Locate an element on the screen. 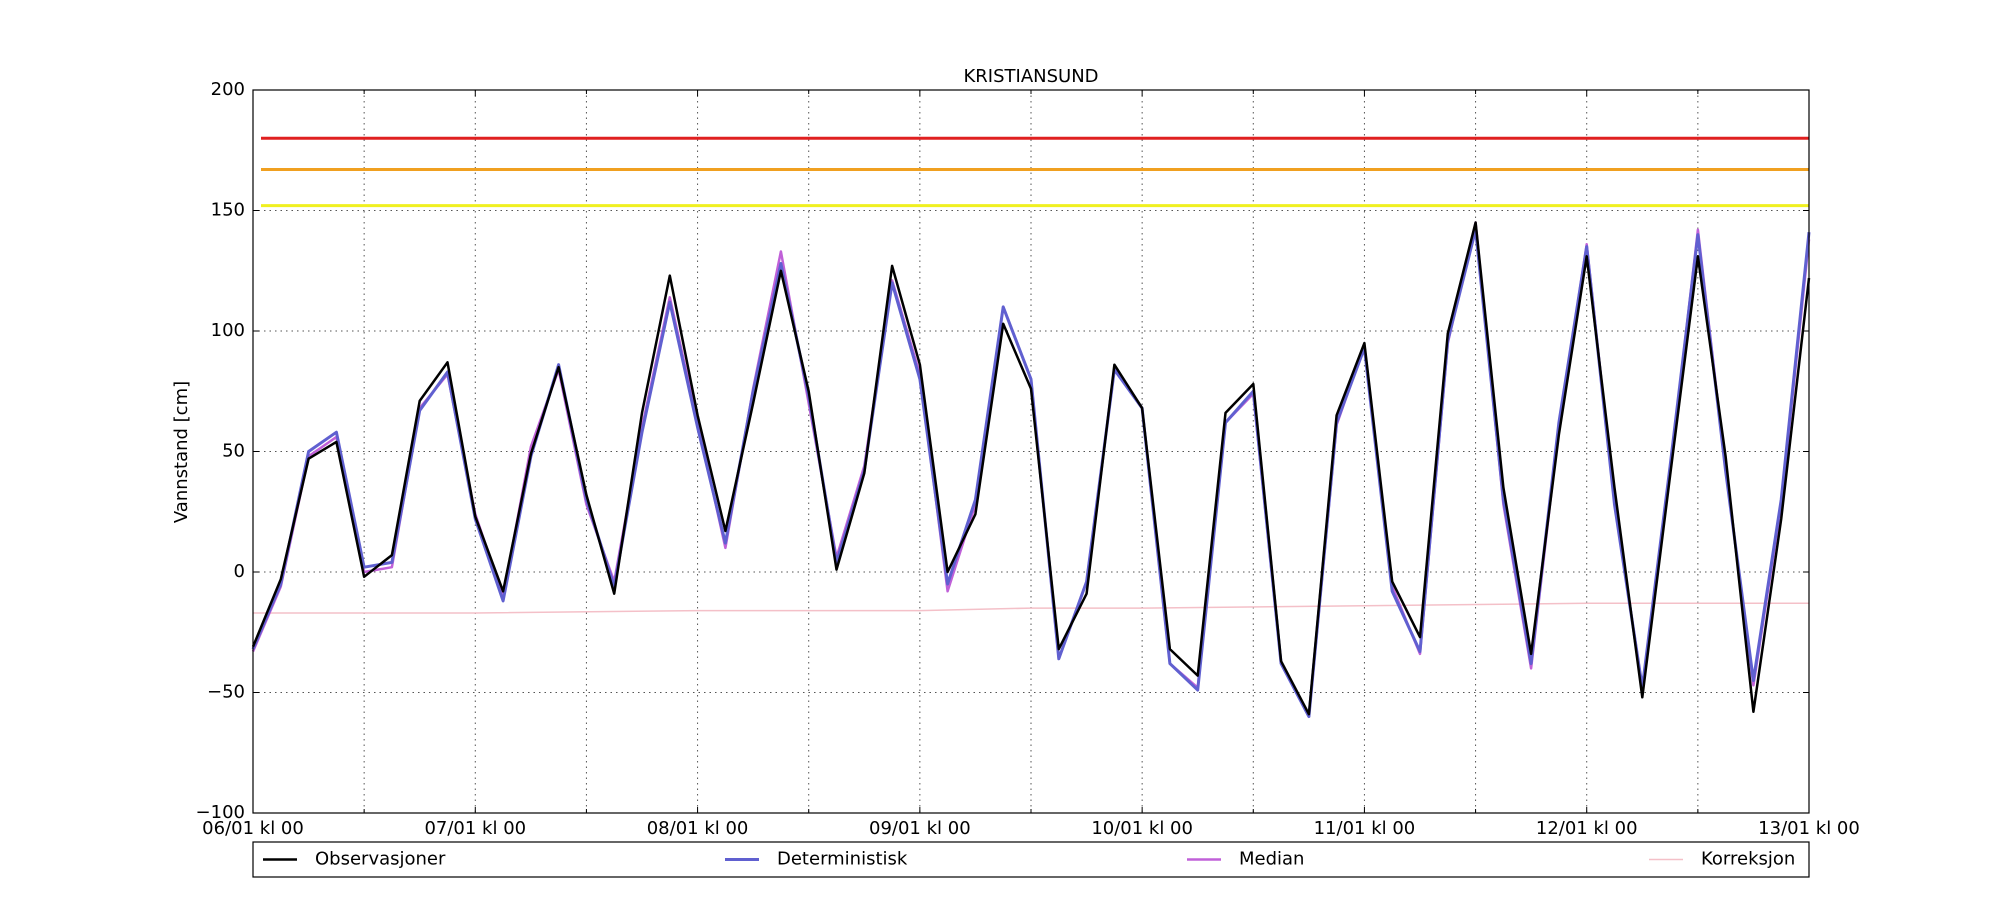 The height and width of the screenshot is (904, 2000). x-tick-label: 11/01 kl 00 is located at coordinates (1365, 828).